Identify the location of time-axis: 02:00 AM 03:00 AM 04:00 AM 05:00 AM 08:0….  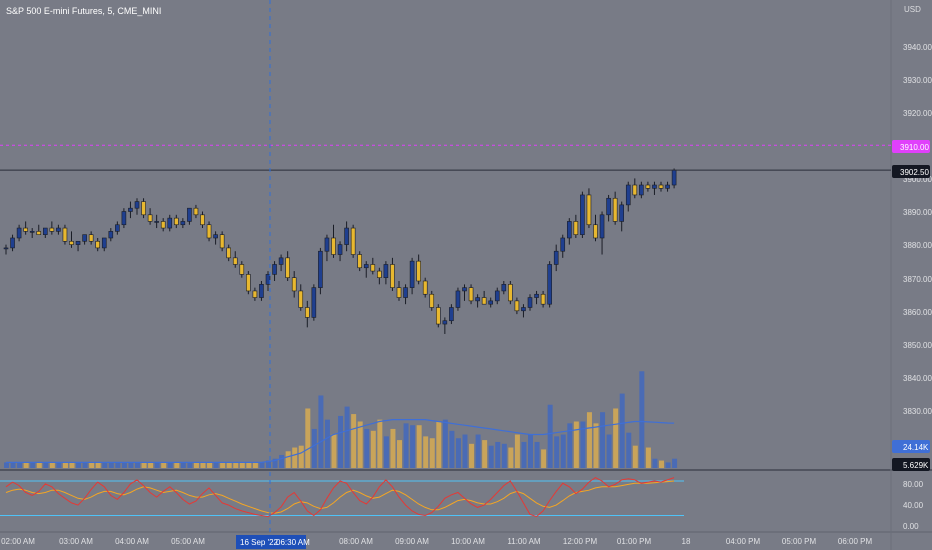
(436, 541).